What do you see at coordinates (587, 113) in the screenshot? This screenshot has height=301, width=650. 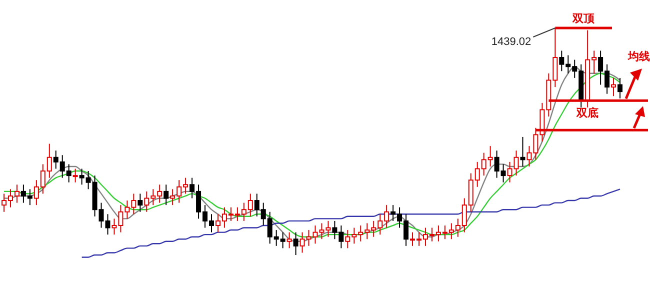 I see `ref-line-label: 双底` at bounding box center [587, 113].